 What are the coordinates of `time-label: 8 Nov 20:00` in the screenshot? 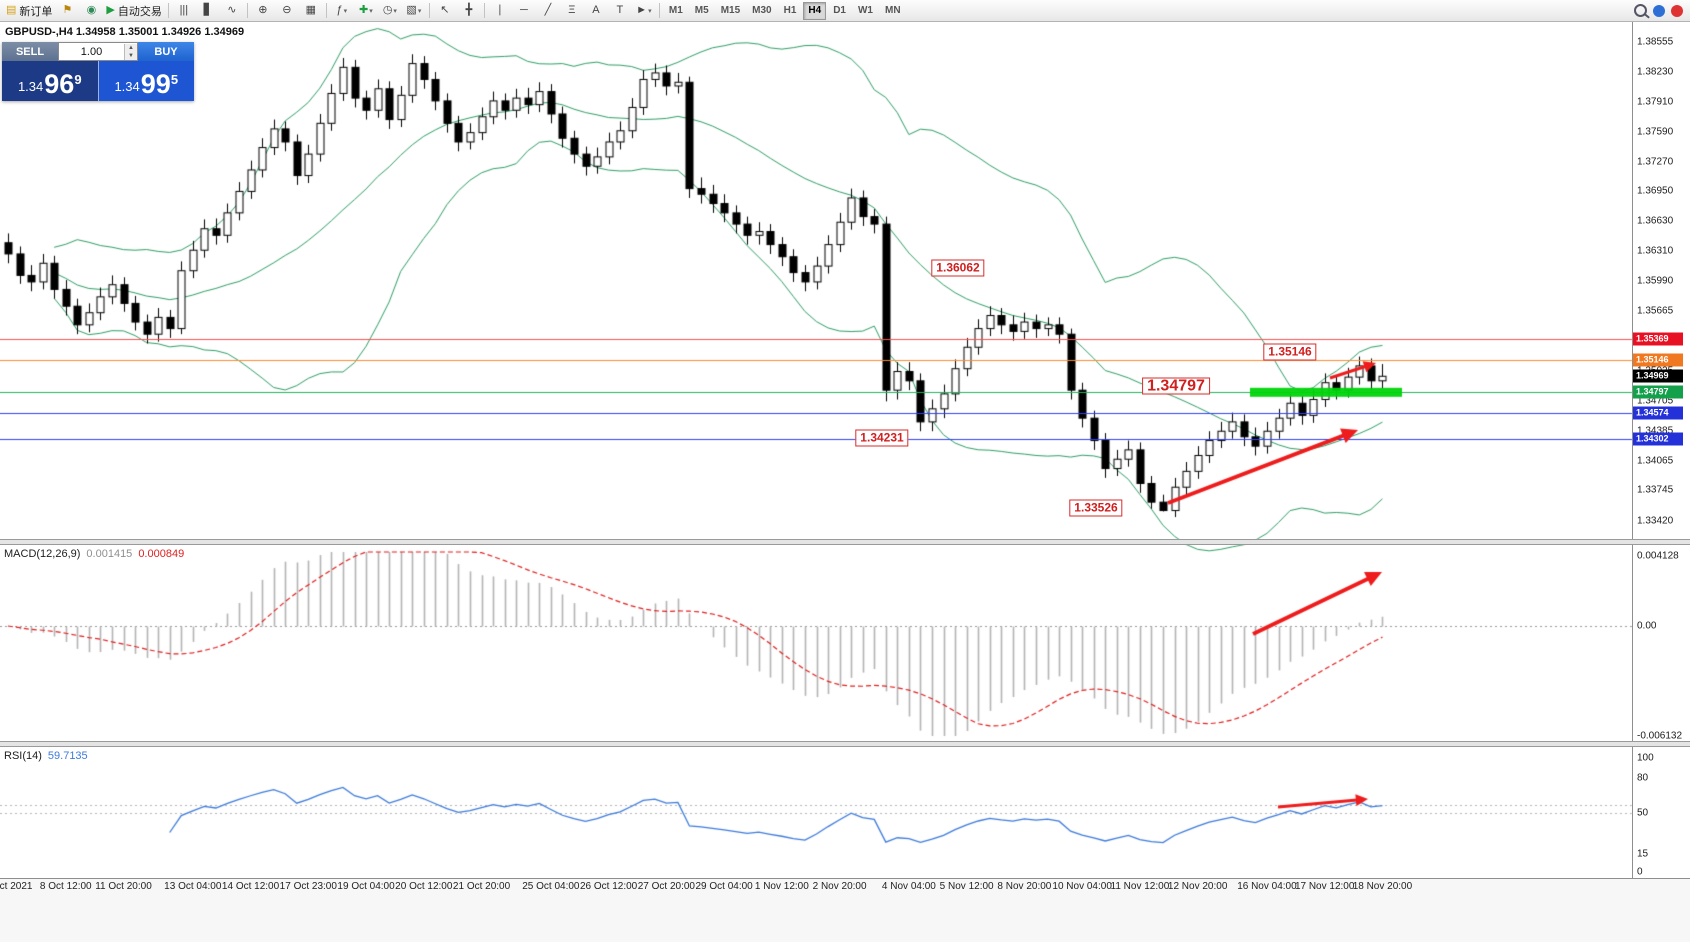 It's located at (1024, 886).